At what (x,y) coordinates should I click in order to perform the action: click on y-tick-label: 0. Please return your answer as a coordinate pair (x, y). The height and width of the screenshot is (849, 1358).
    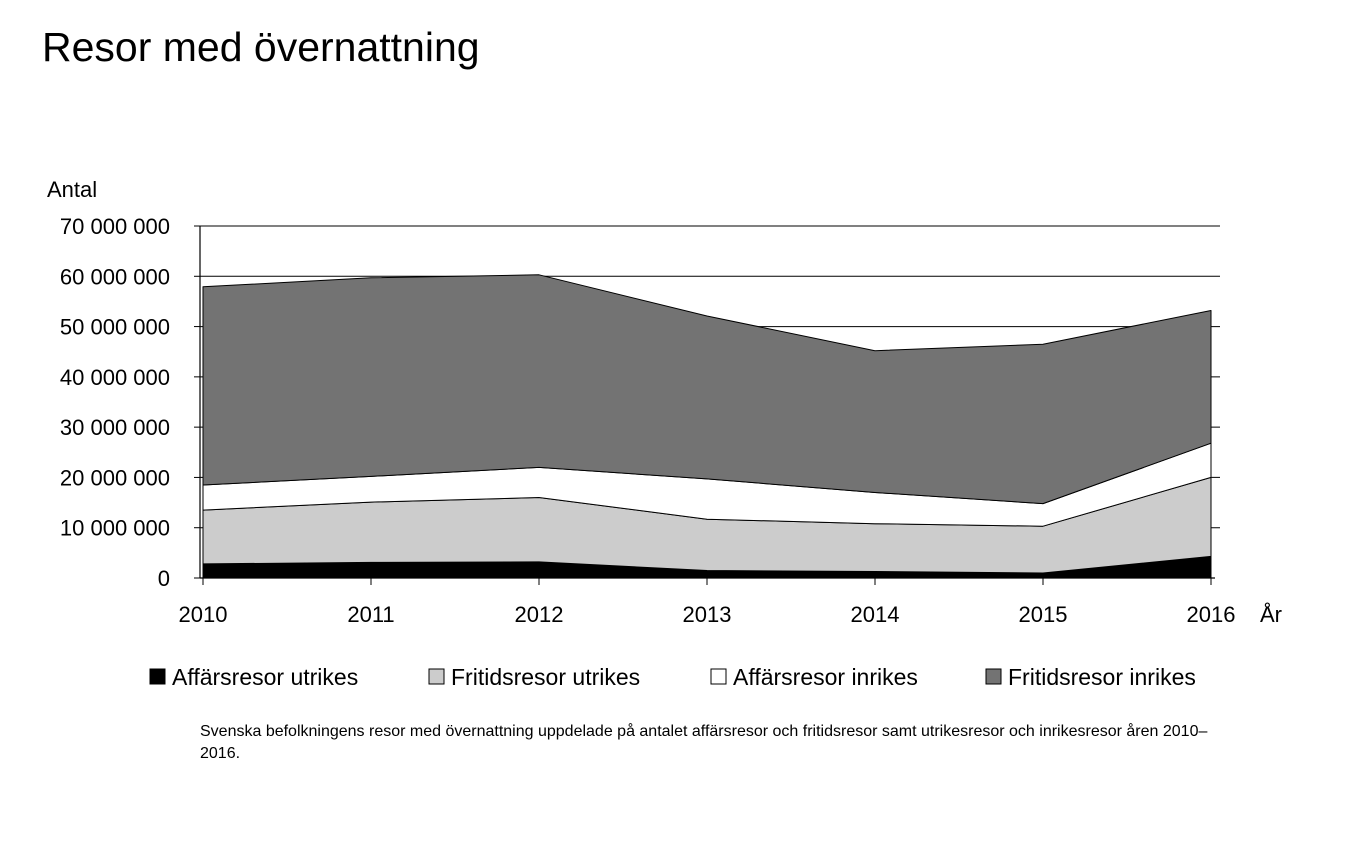
    Looking at the image, I should click on (164, 578).